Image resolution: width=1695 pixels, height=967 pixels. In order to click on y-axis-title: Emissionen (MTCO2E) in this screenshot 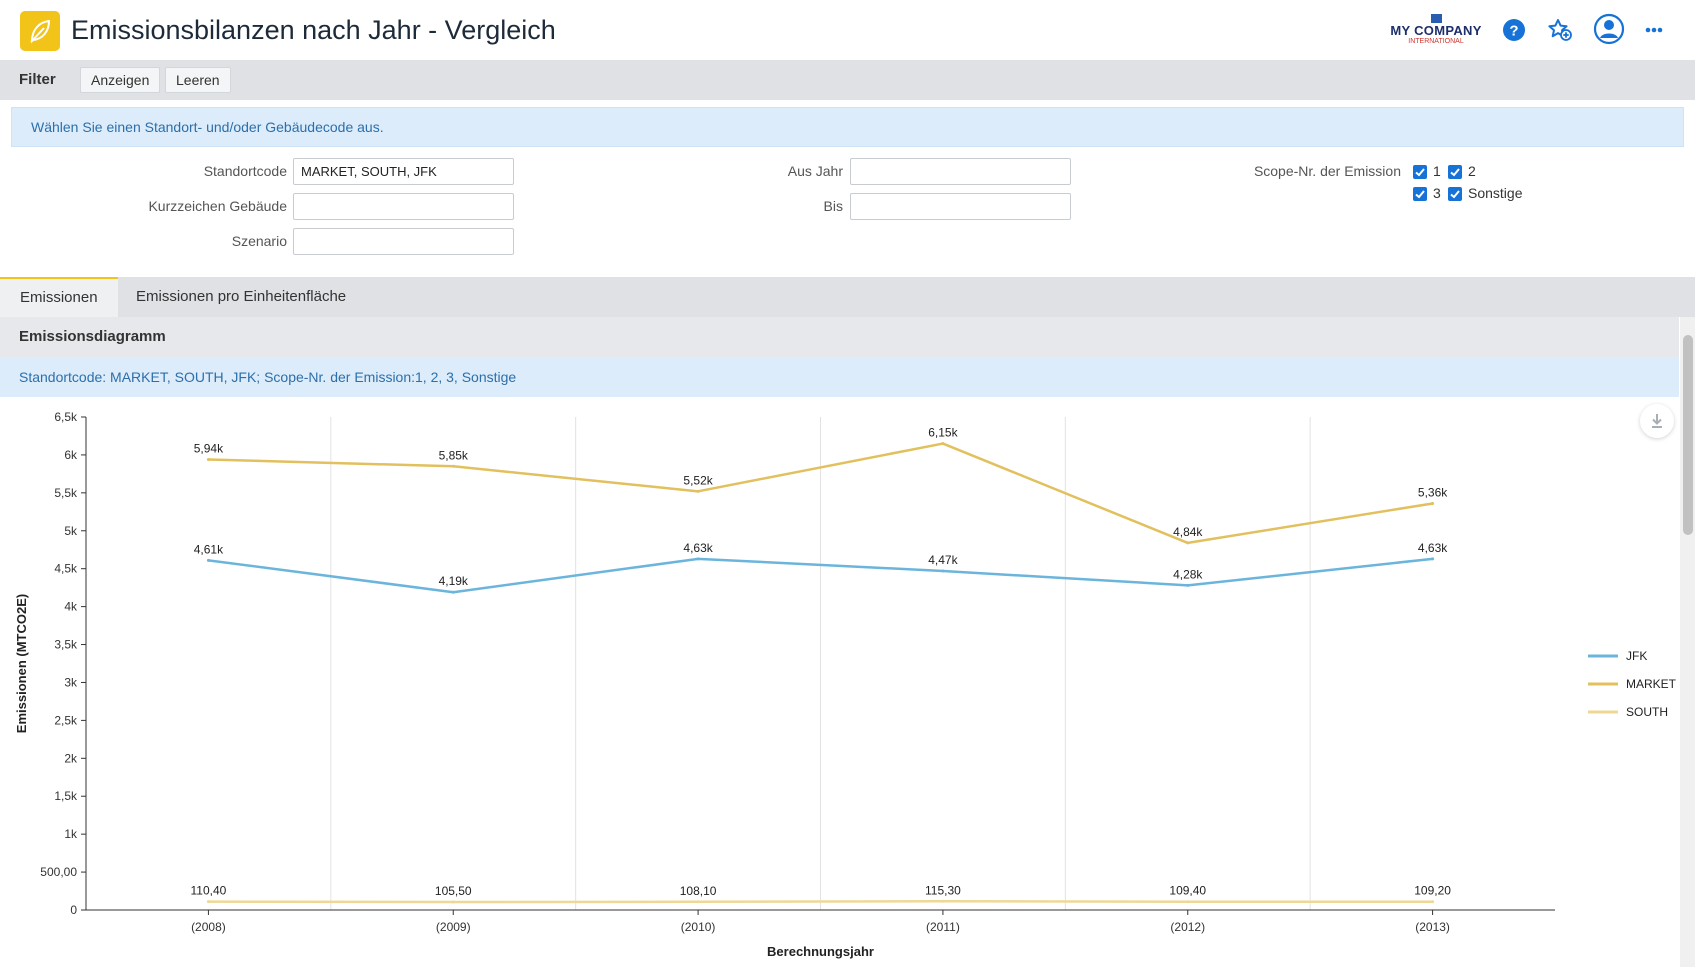, I will do `click(21, 663)`.